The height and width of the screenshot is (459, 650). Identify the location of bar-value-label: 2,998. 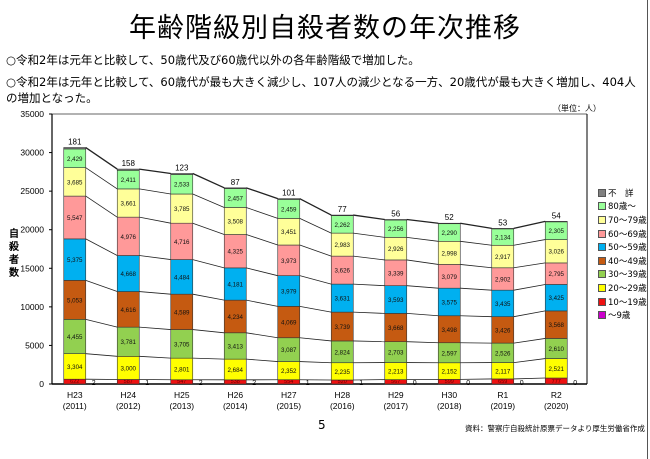
(450, 253).